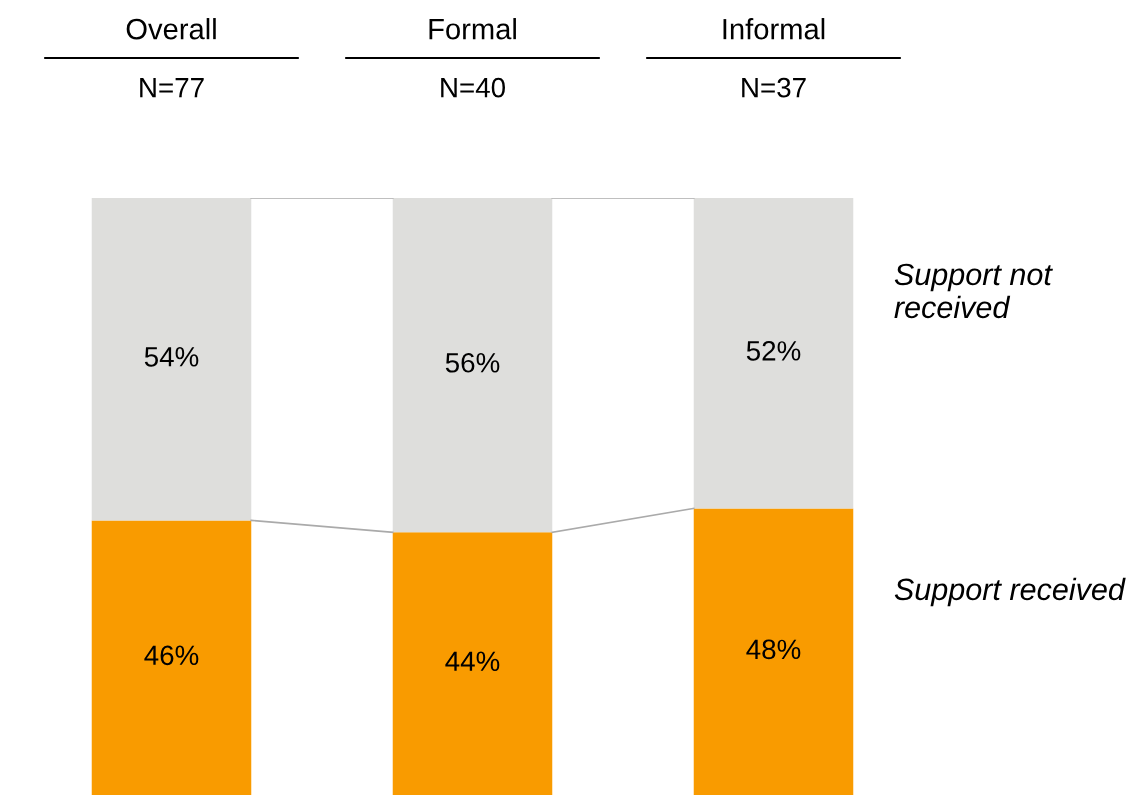 This screenshot has height=795, width=1137. Describe the element at coordinates (973, 291) in the screenshot. I see `series-label: Support not received` at that location.